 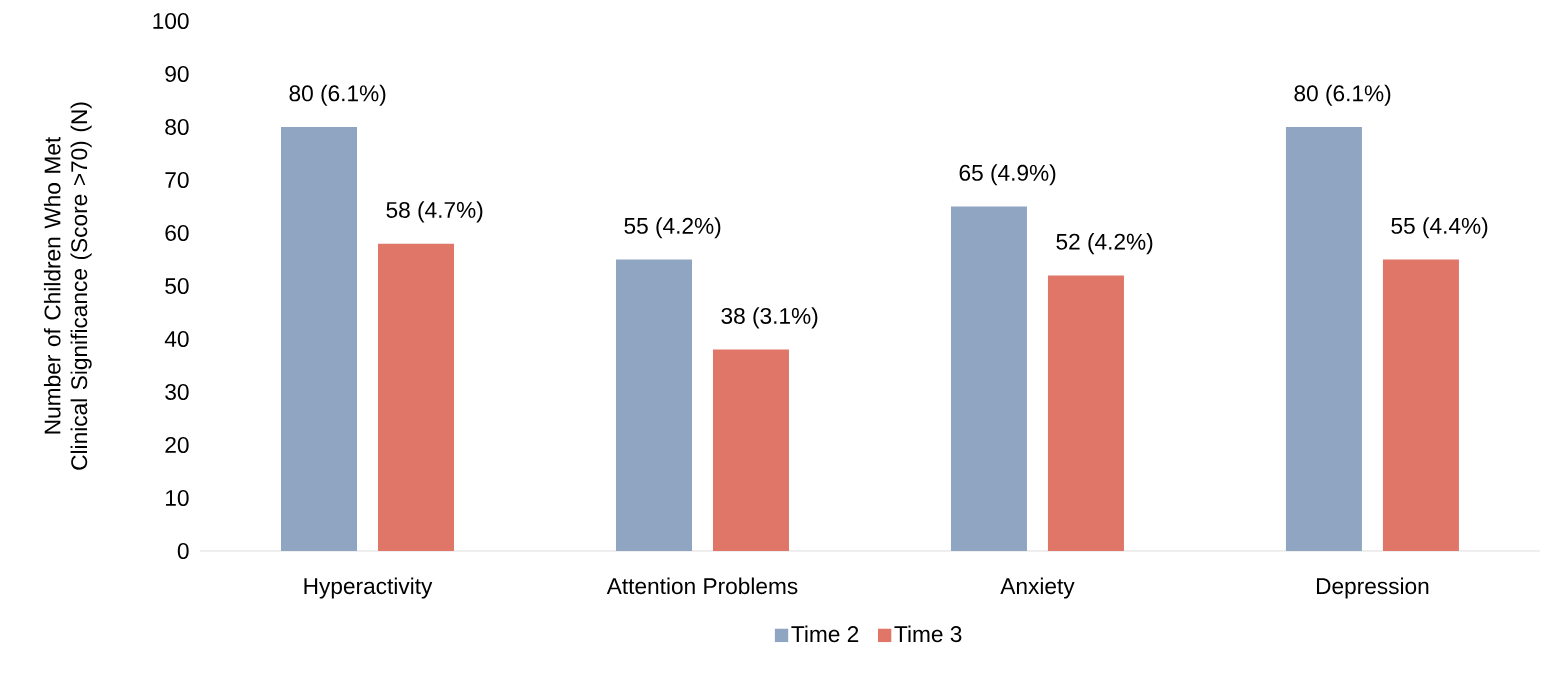 I want to click on data-label: 38 (3.1%), so click(x=769, y=318).